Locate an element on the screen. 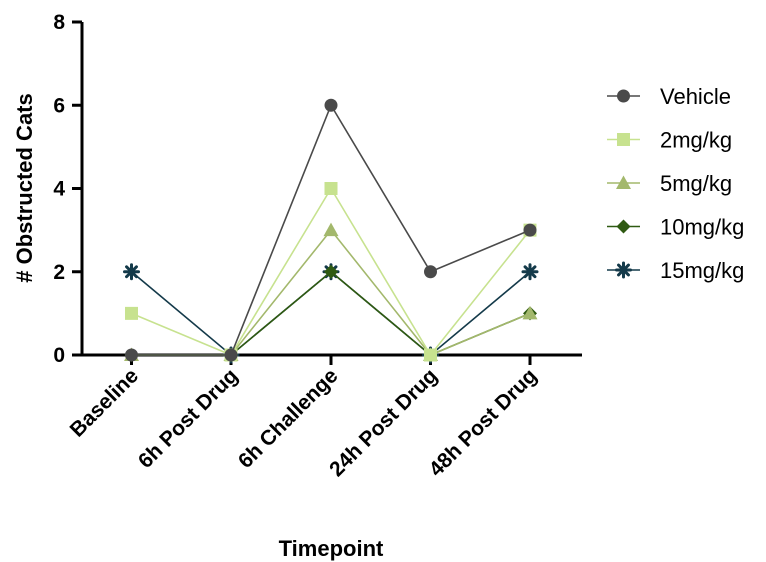 The height and width of the screenshot is (562, 766). y-axis-title: # Obstructed Cats is located at coordinates (24, 188).